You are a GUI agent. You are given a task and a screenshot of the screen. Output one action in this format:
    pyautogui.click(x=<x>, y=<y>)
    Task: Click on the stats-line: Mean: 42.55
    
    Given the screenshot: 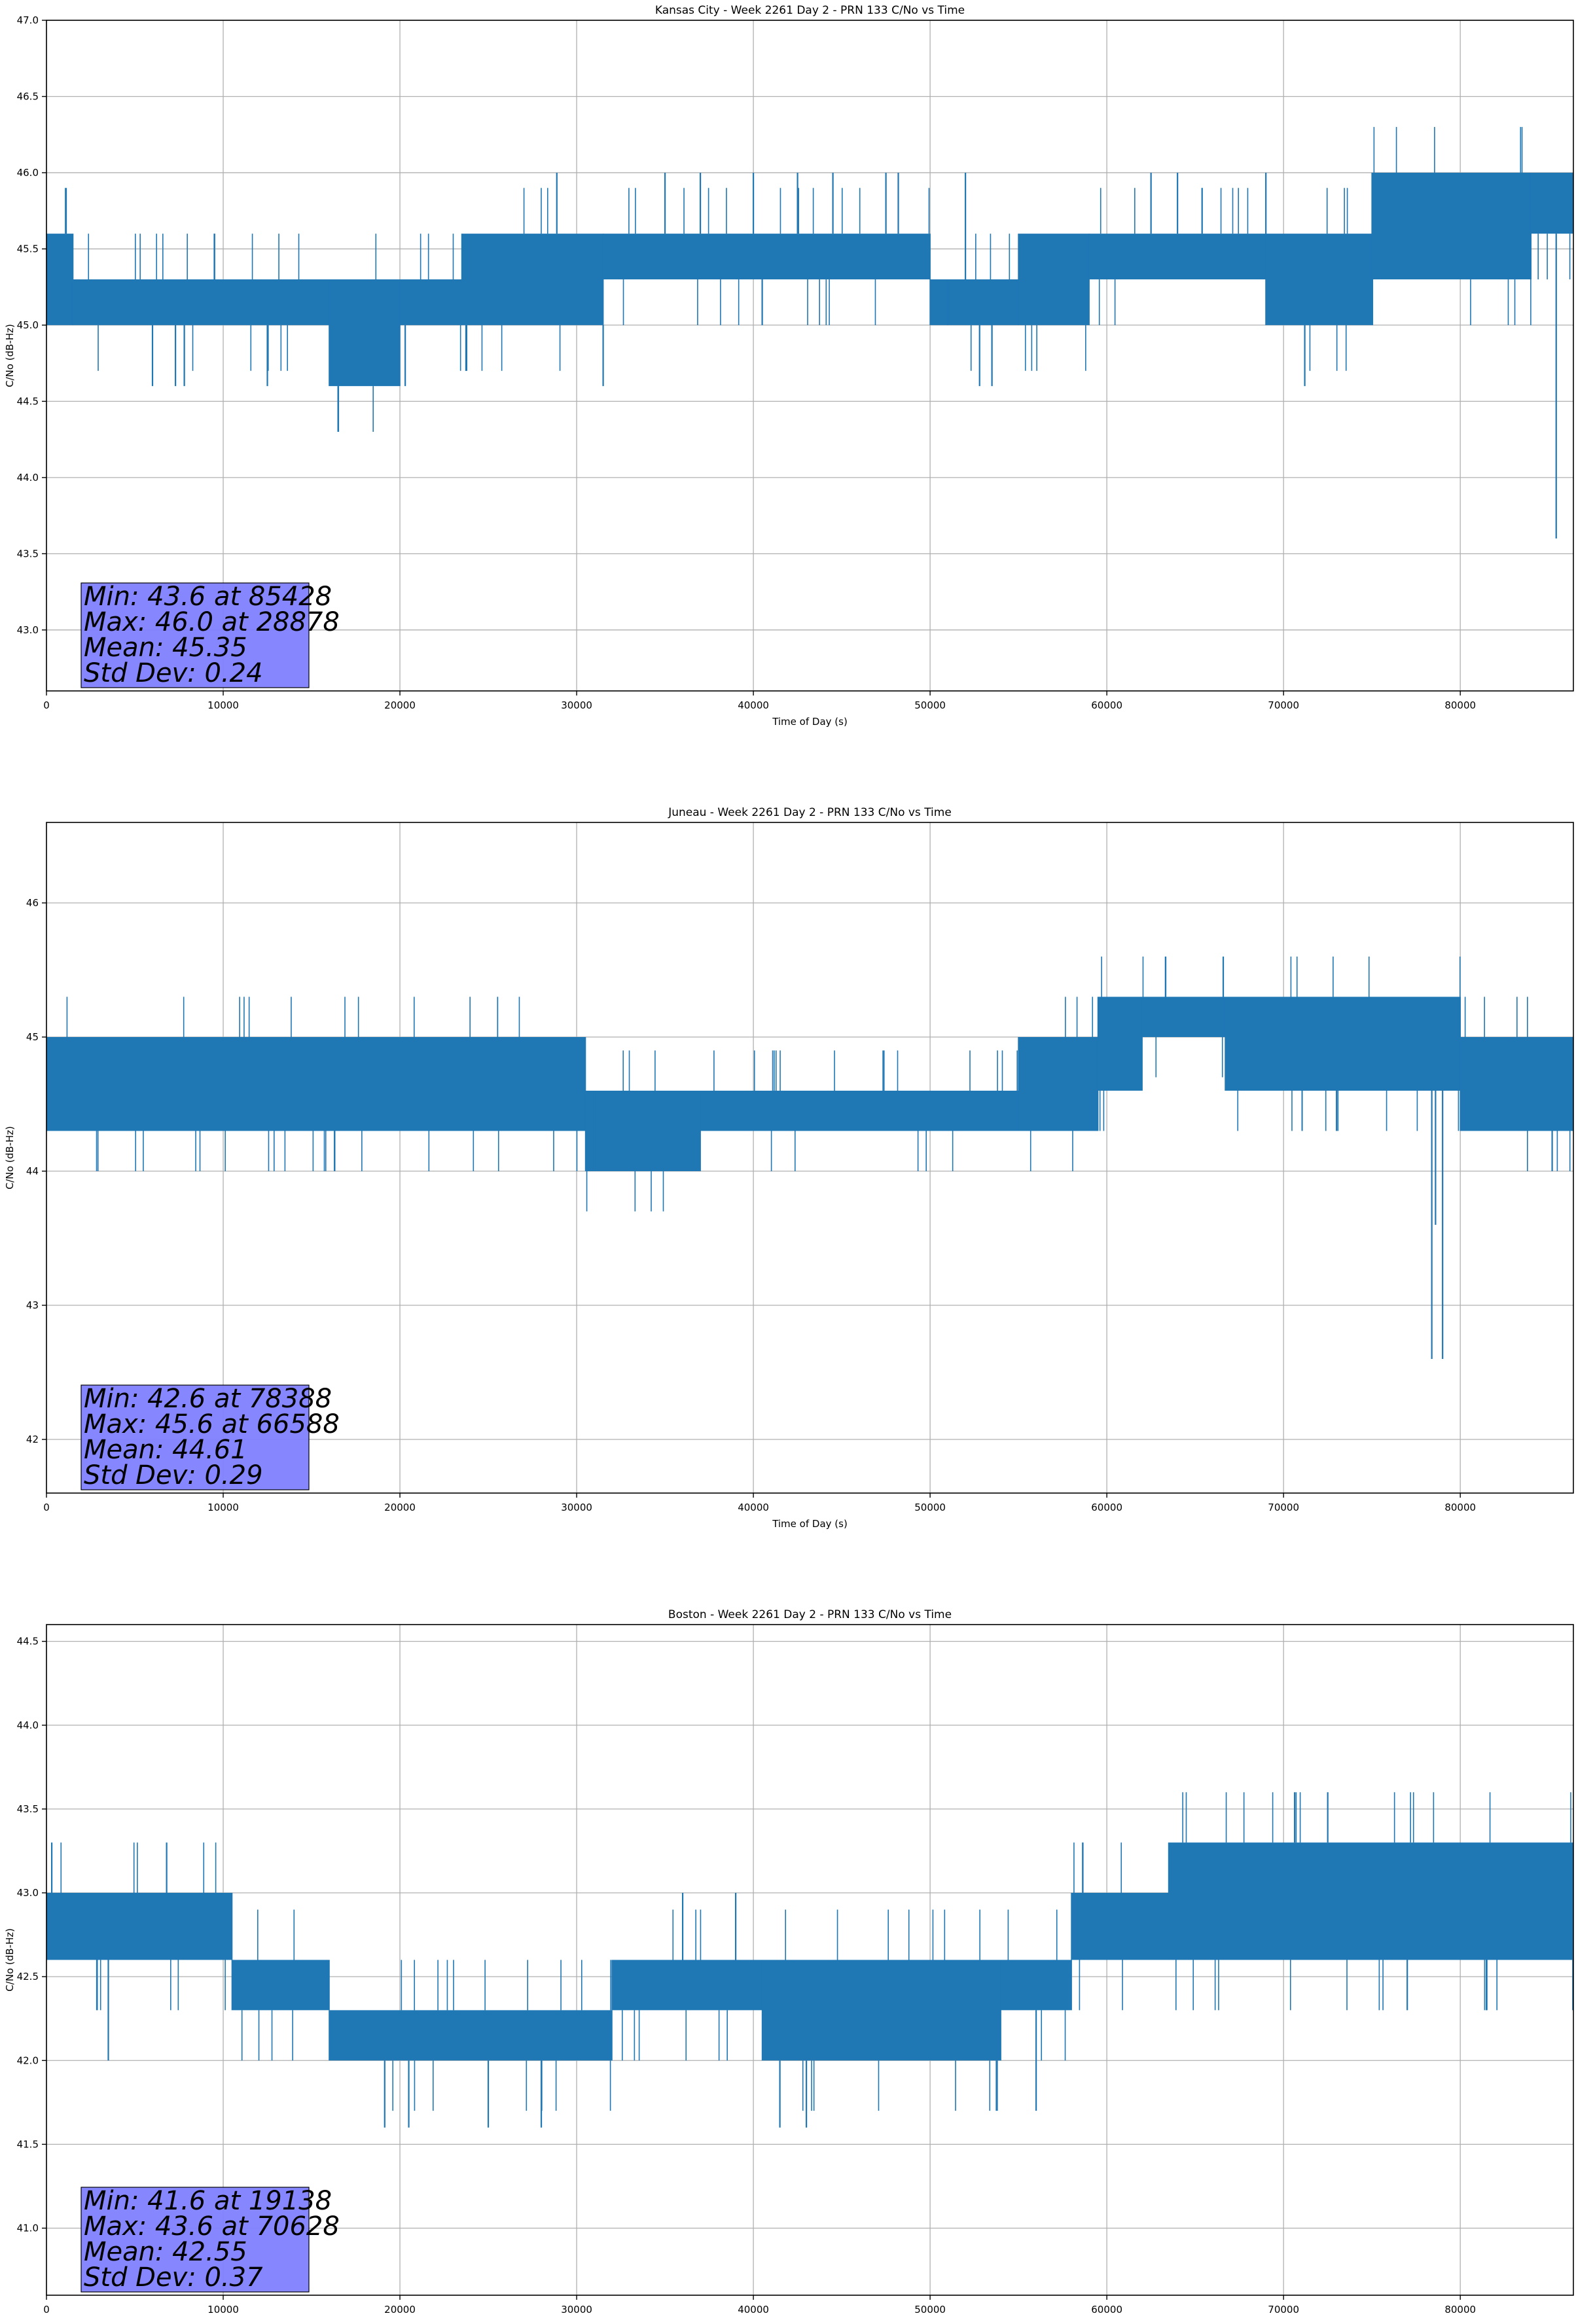 What is the action you would take?
    pyautogui.click(x=165, y=2252)
    